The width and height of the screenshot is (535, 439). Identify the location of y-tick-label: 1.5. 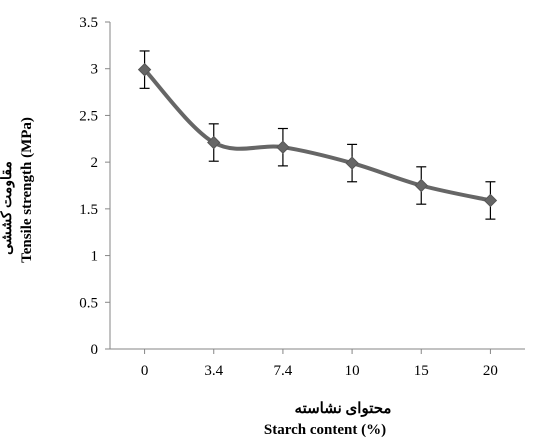
(88, 210).